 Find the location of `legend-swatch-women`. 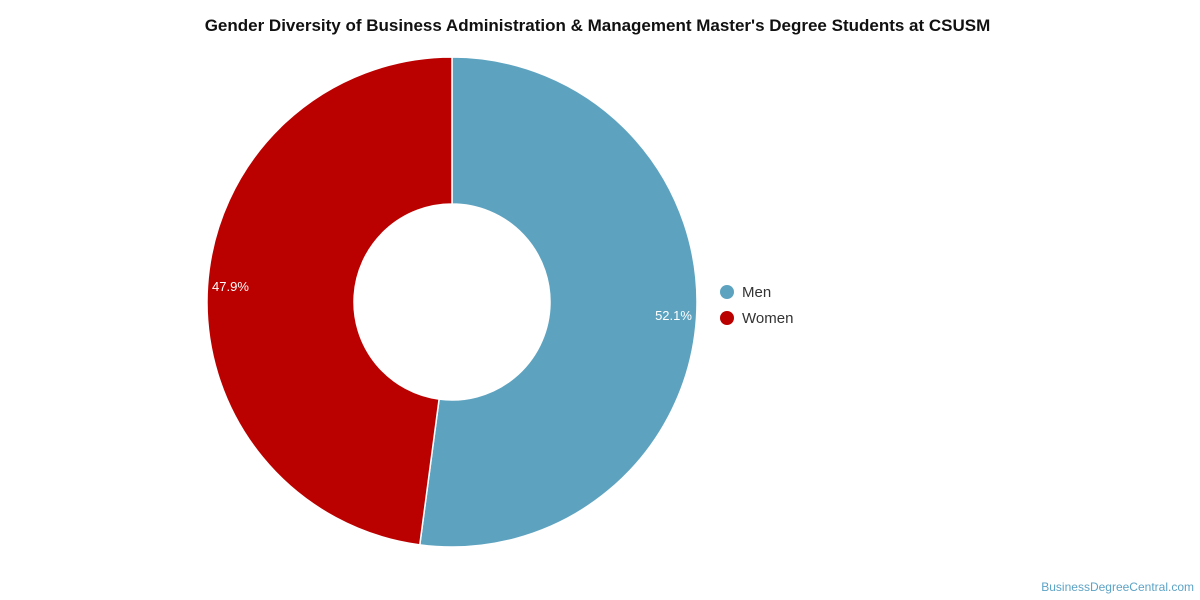

legend-swatch-women is located at coordinates (727, 318).